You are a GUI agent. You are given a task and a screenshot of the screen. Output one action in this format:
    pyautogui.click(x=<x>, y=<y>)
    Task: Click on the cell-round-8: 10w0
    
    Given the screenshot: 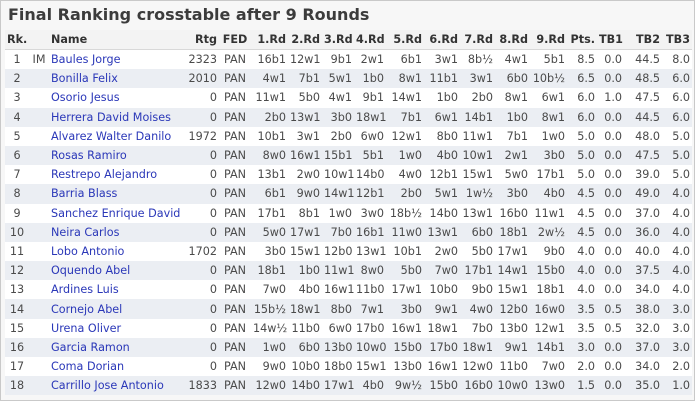 What is the action you would take?
    pyautogui.click(x=512, y=386)
    